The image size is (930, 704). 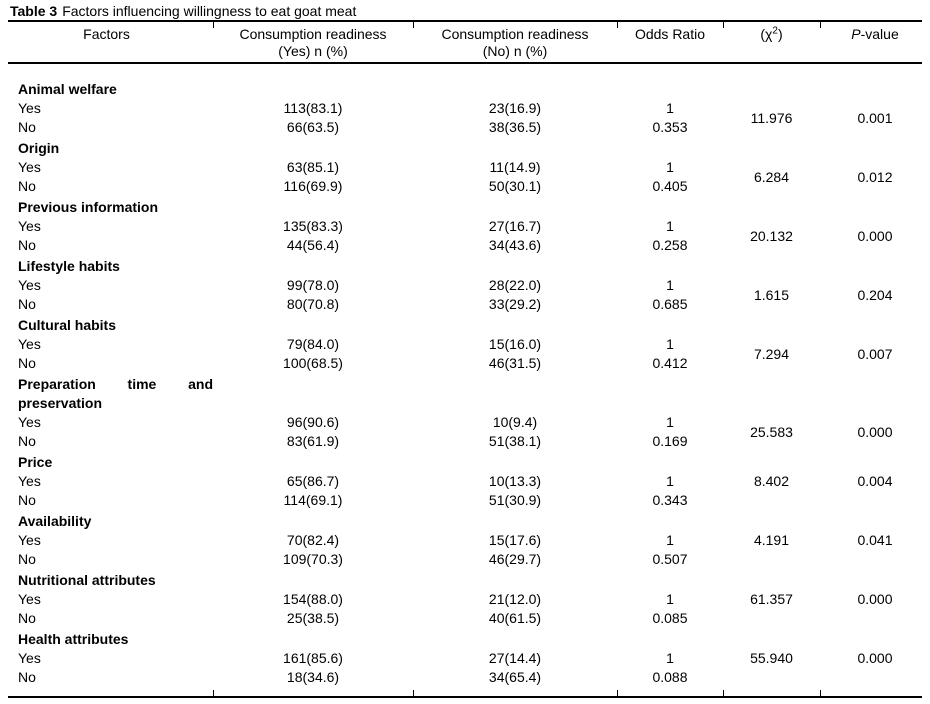 What do you see at coordinates (39, 148) in the screenshot?
I see `factor-name: Origin` at bounding box center [39, 148].